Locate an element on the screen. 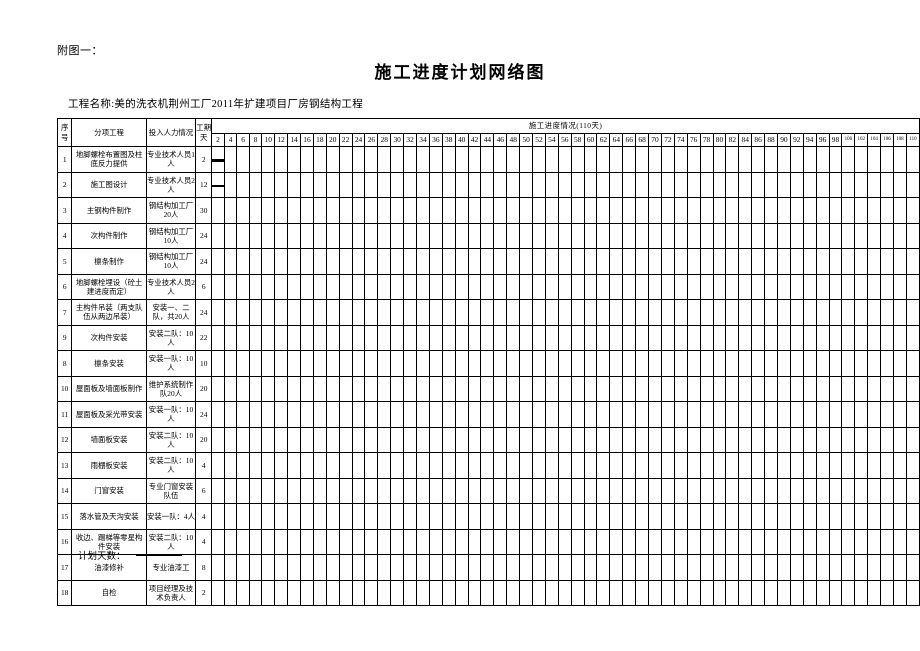 The width and height of the screenshot is (920, 651). day-tick-68: 68 is located at coordinates (642, 140).